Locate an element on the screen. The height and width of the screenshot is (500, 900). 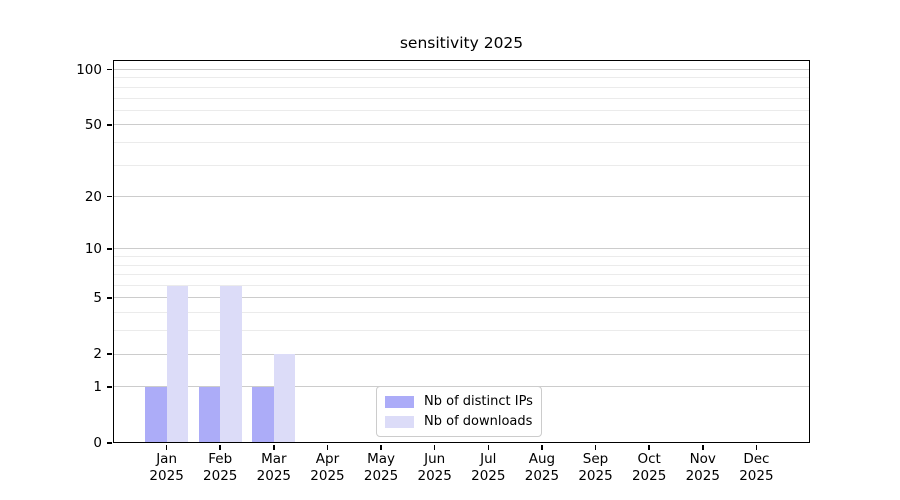
bar-downloads-feb is located at coordinates (231, 364).